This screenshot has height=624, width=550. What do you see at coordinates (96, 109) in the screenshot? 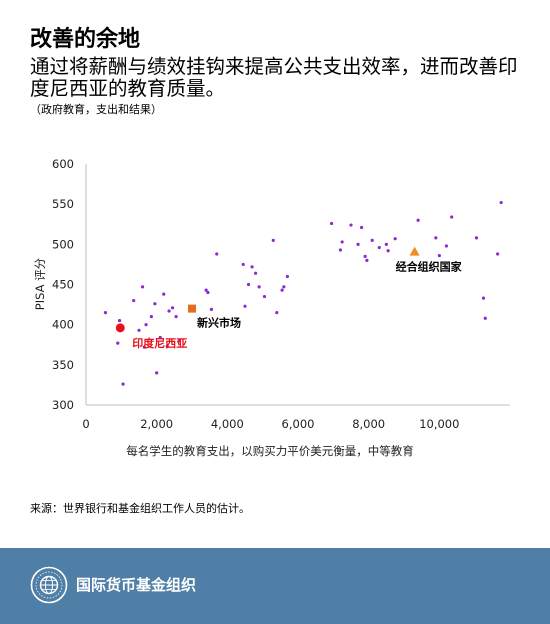
I see `chart-caption: （政府教育，支出和结果）` at bounding box center [96, 109].